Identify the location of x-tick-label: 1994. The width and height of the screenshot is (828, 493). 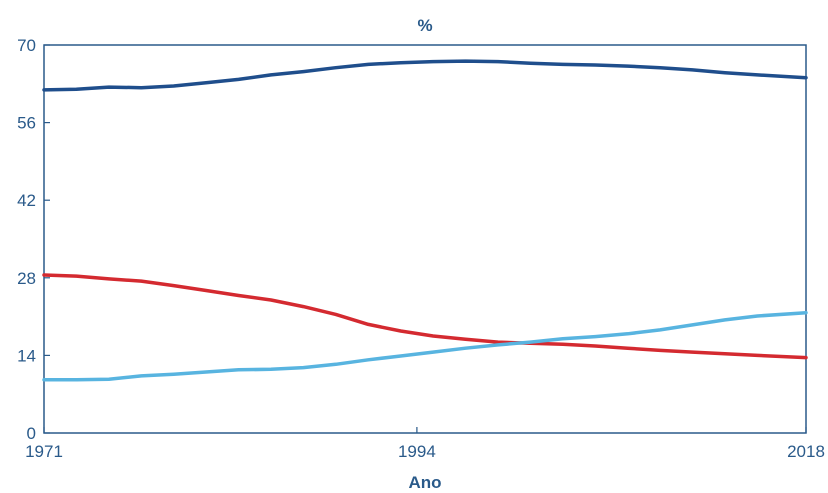
(417, 451).